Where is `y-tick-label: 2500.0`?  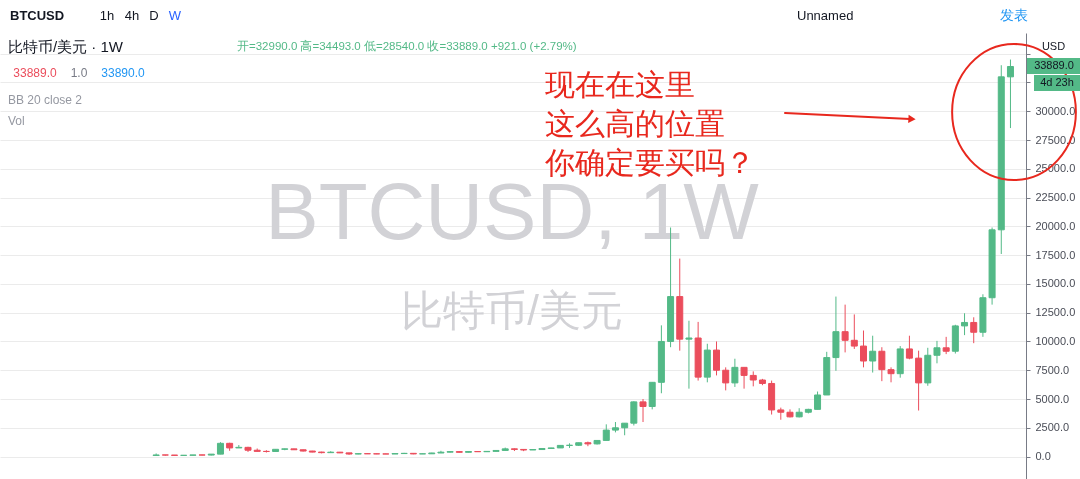 y-tick-label: 2500.0 is located at coordinates (1052, 427).